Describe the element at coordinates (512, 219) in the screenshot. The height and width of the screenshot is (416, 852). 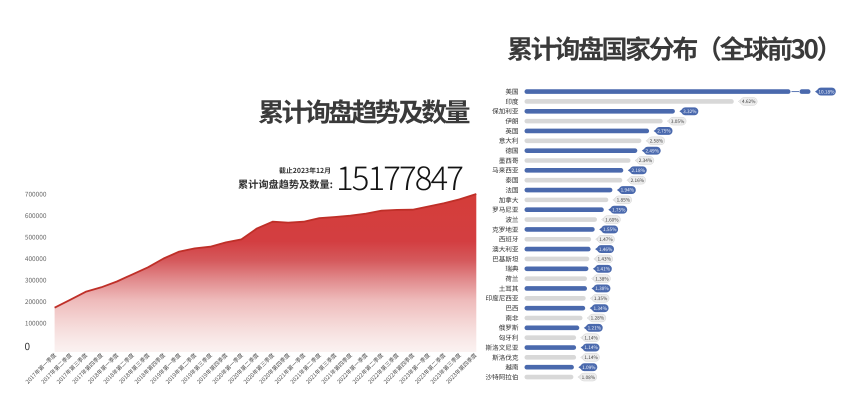
I see `svg-text: 波兰` at that location.